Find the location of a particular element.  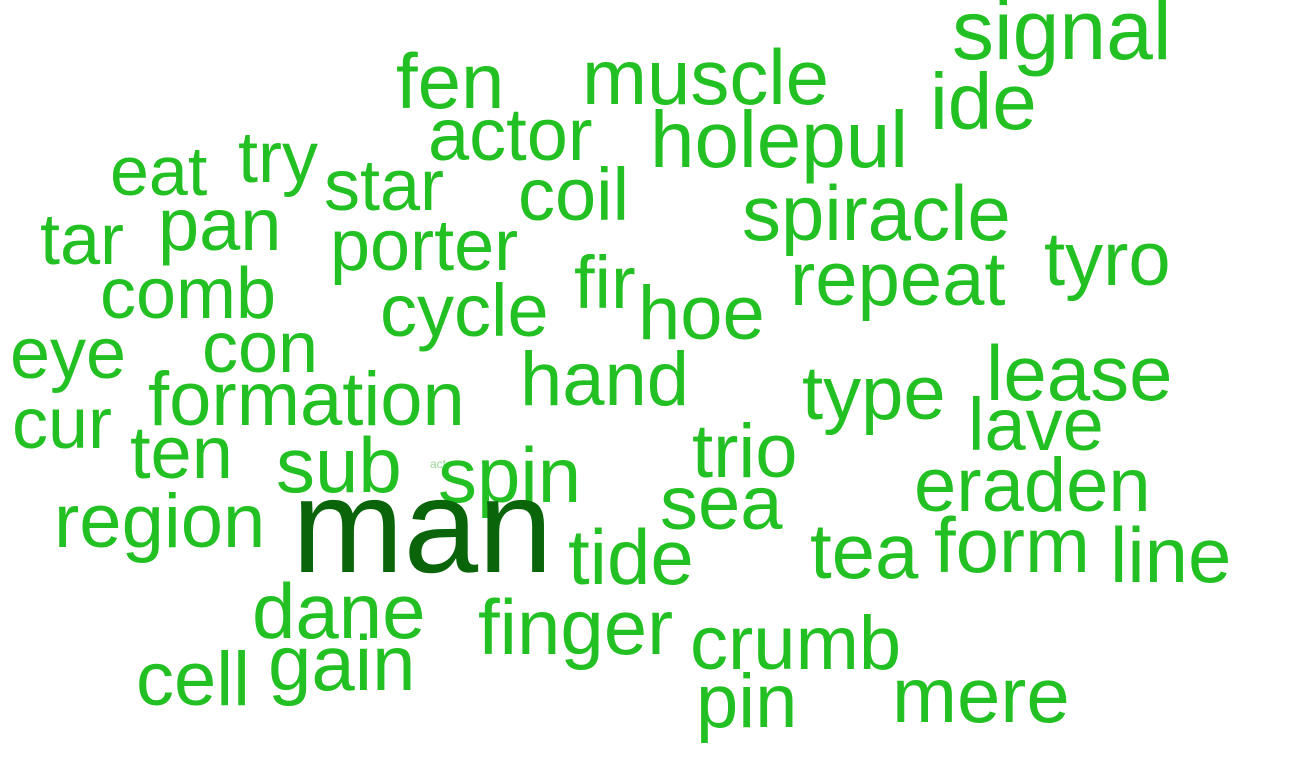

word-porter: porter is located at coordinates (424, 246).